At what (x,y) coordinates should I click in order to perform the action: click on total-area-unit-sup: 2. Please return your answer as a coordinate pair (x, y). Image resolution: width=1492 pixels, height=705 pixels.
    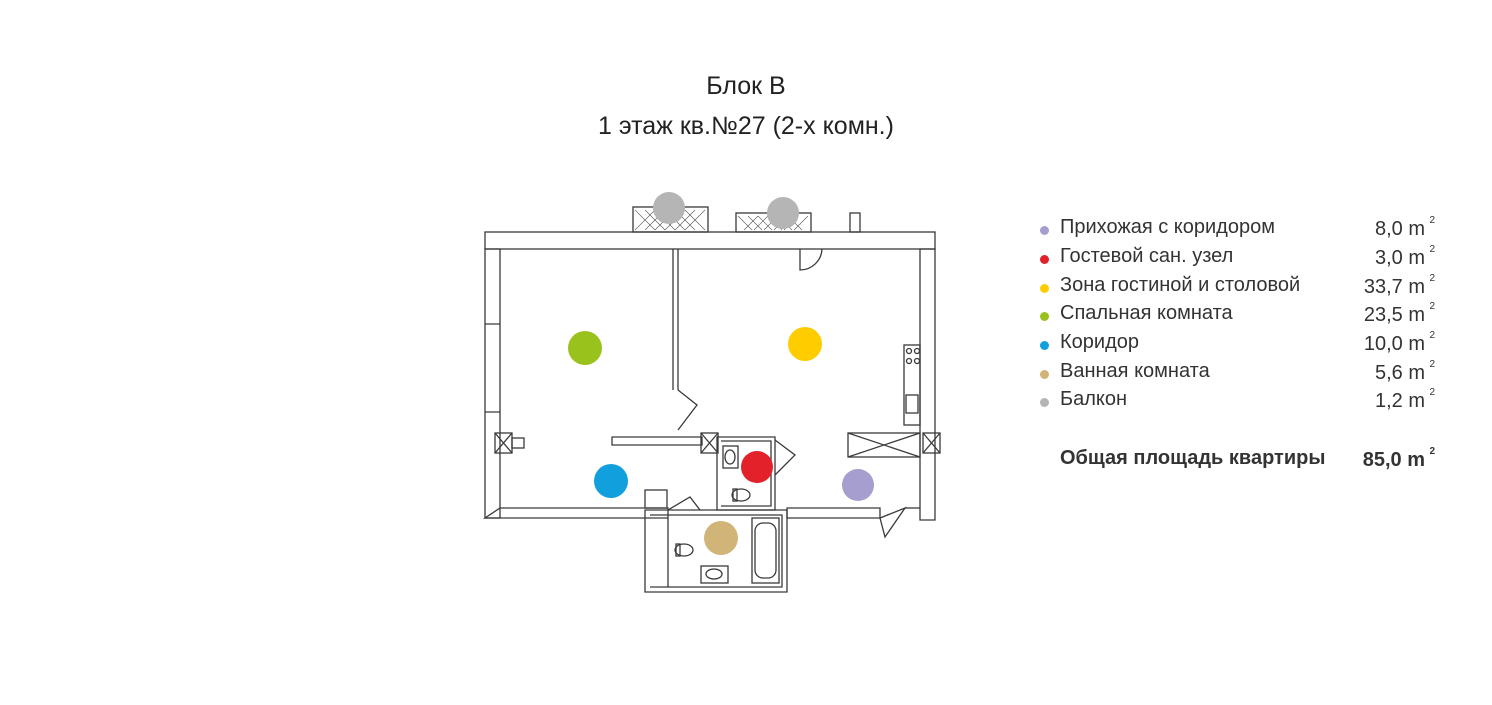
    Looking at the image, I should click on (1432, 451).